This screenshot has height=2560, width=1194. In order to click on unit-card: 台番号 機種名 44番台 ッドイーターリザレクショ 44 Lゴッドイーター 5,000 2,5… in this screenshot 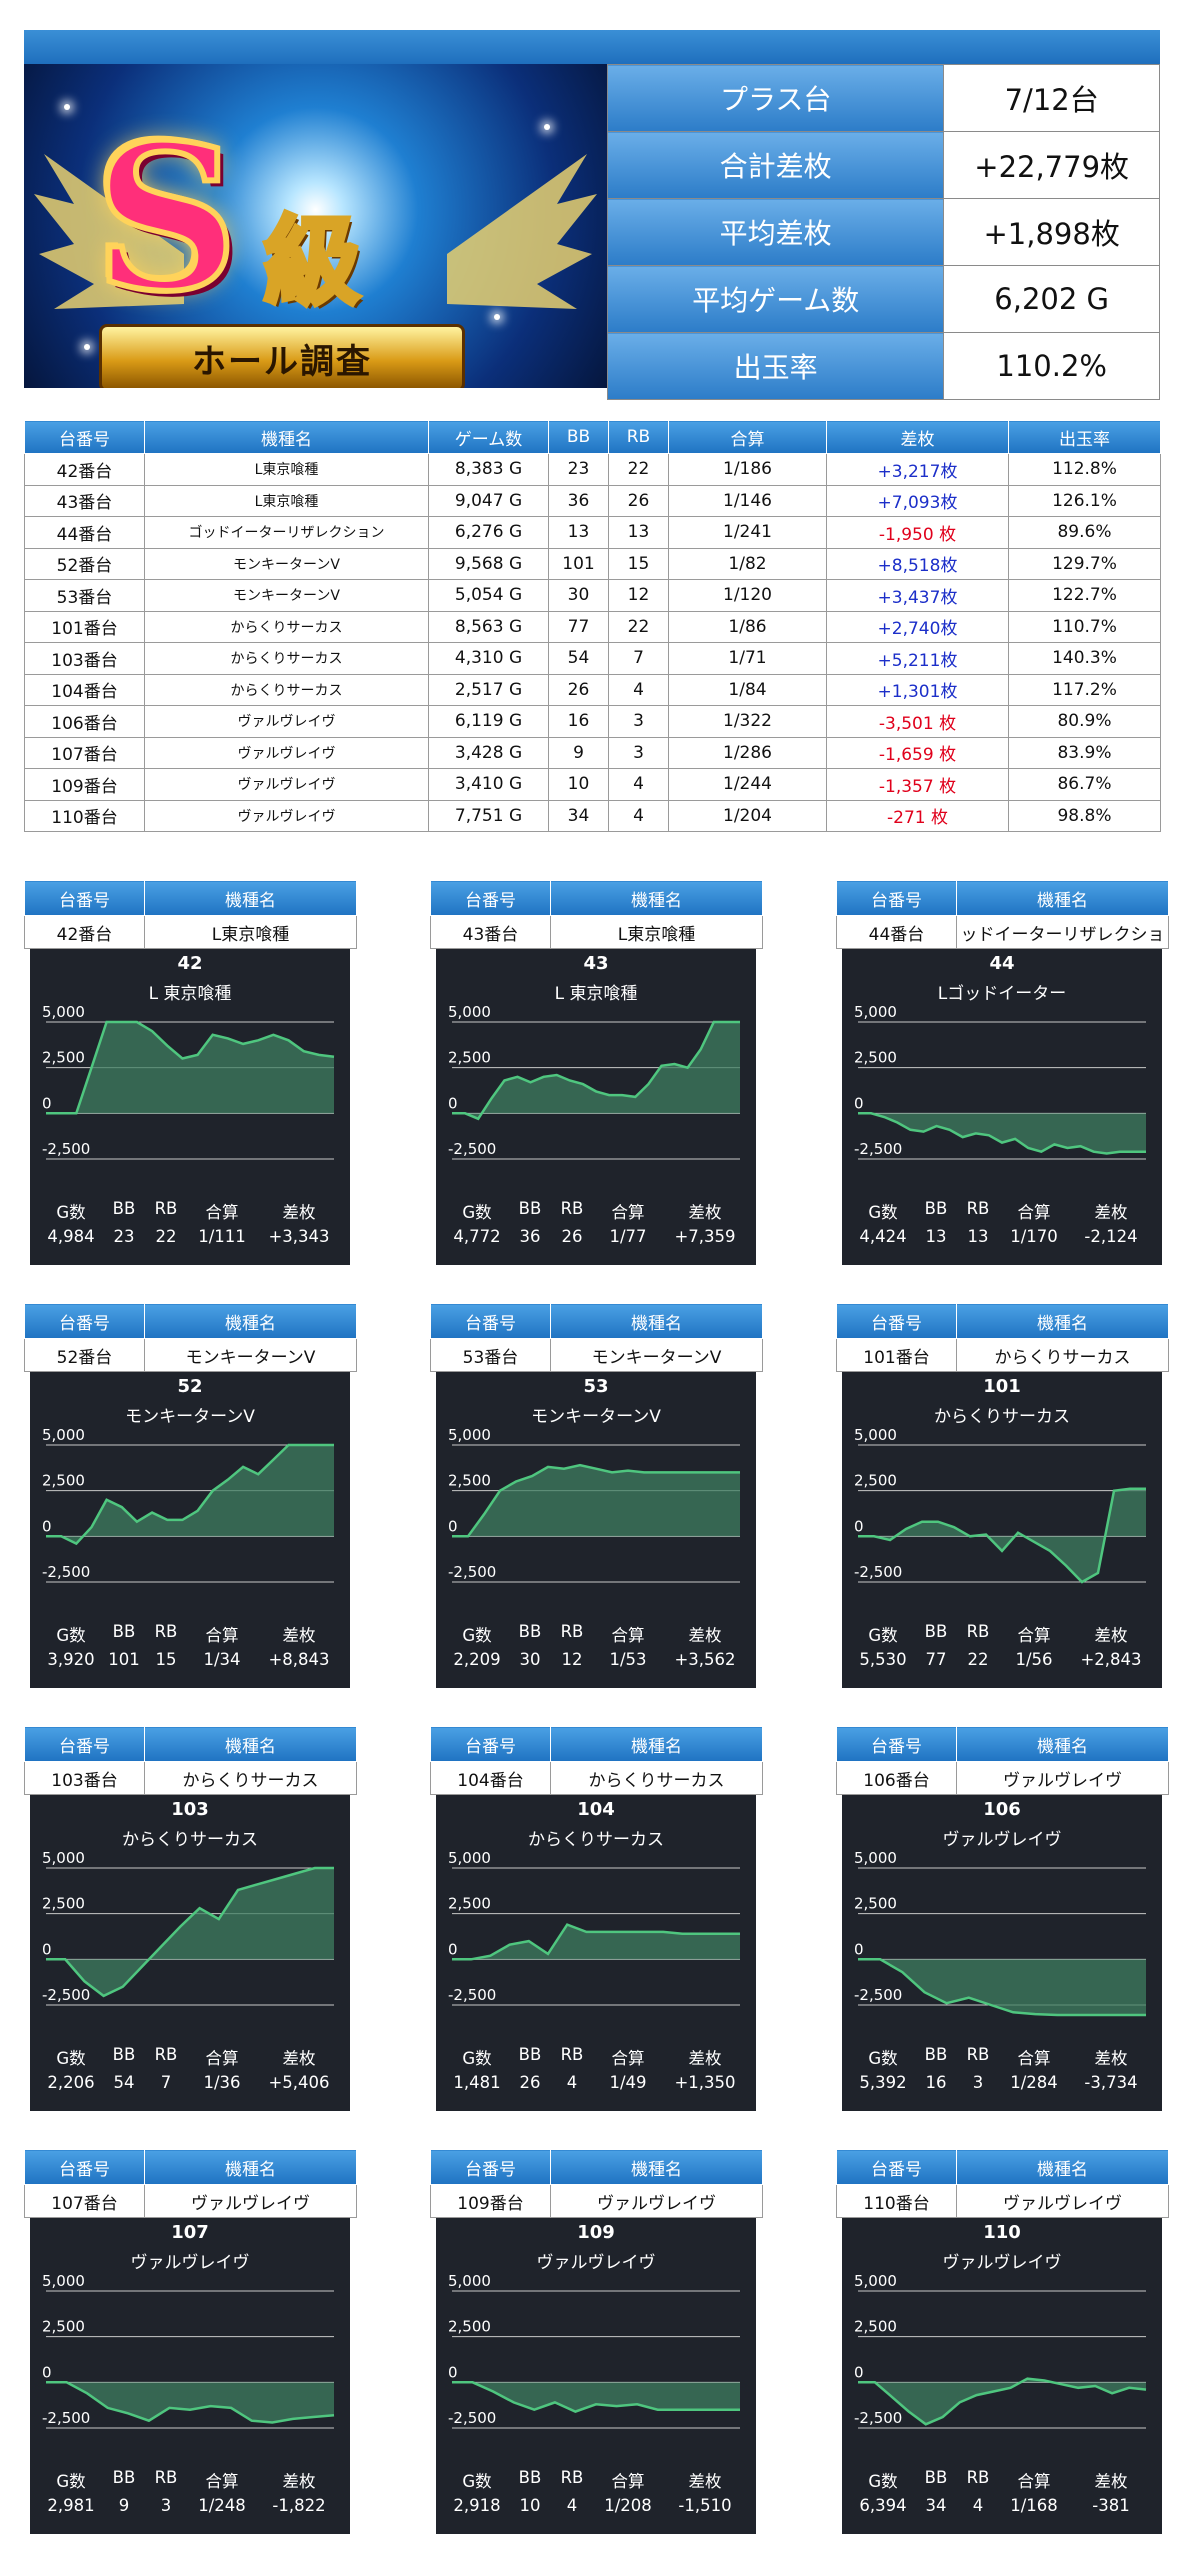, I will do `click(1002, 1072)`.